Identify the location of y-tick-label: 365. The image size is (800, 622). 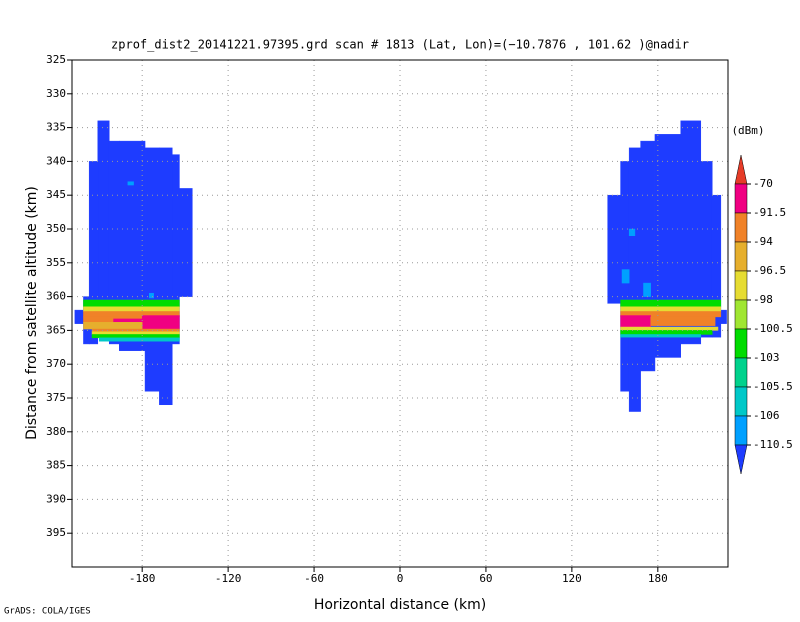
(56, 329).